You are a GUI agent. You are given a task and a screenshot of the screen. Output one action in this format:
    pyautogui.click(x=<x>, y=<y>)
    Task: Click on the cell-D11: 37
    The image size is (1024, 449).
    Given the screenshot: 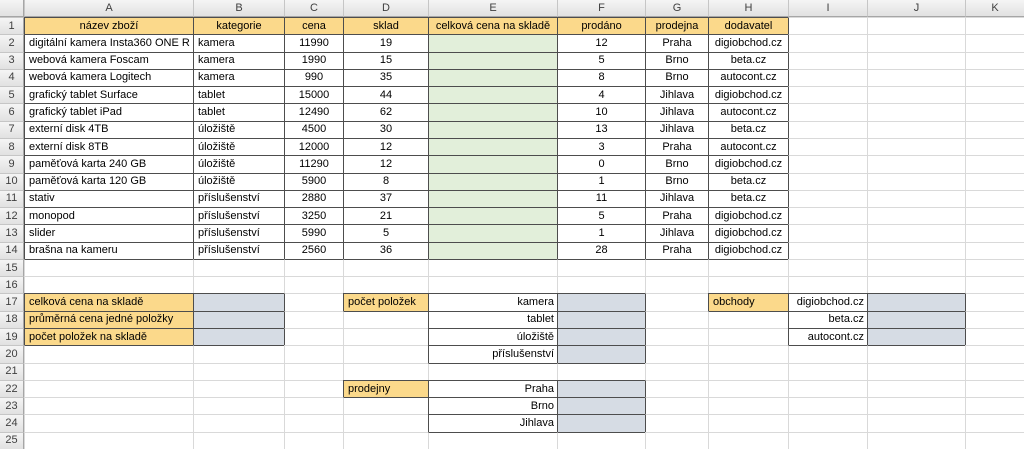 What is the action you would take?
    pyautogui.click(x=385, y=198)
    